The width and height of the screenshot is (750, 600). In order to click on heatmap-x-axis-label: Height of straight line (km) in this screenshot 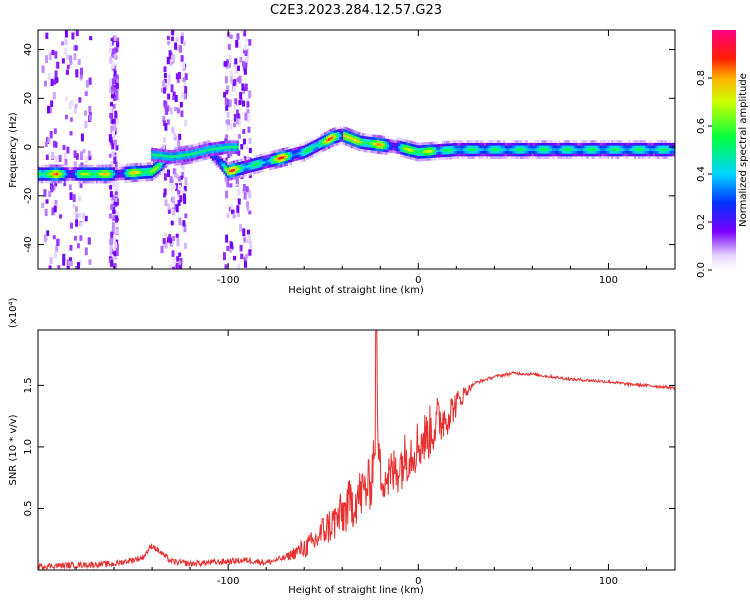, I will do `click(356, 290)`.